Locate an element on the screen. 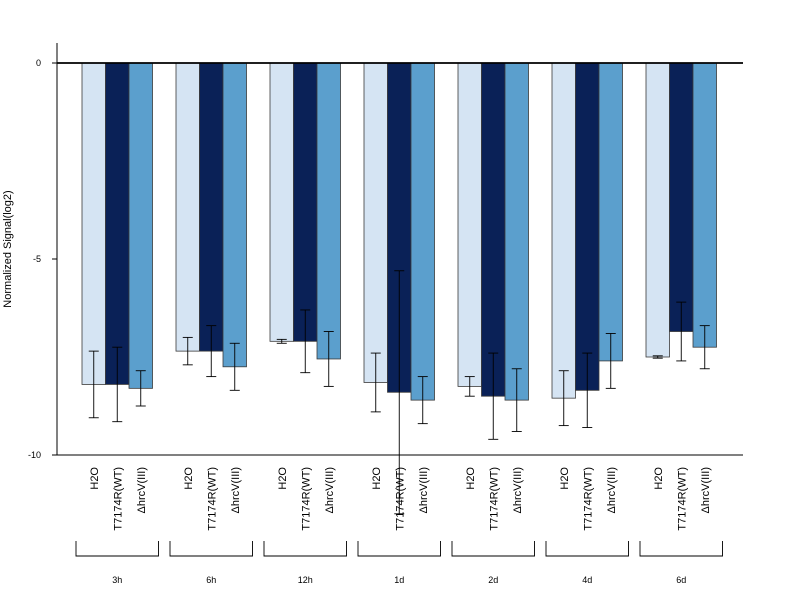 This screenshot has height=600, width=800. group-label: 4d is located at coordinates (587, 580).